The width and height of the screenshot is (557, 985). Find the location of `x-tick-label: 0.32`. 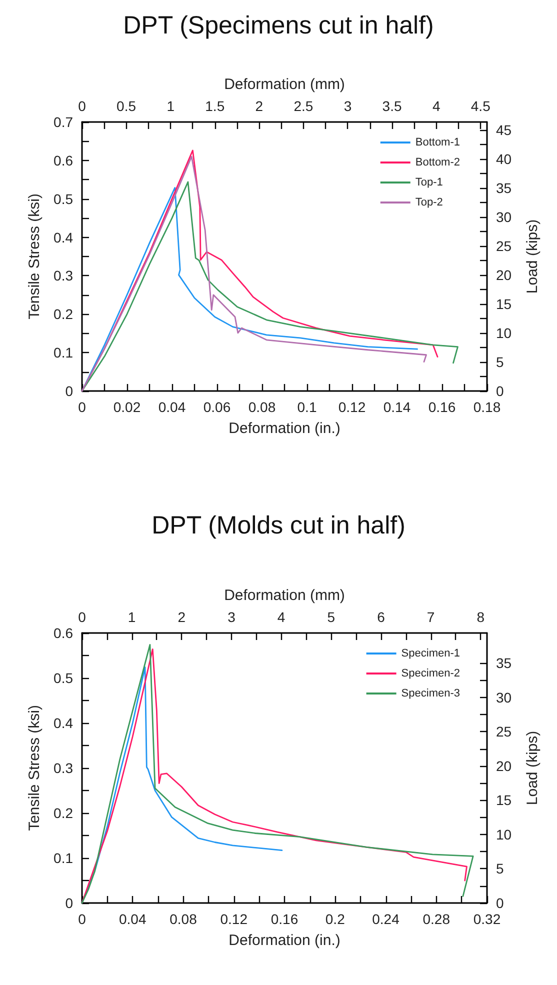

x-tick-label: 0.32 is located at coordinates (487, 919).